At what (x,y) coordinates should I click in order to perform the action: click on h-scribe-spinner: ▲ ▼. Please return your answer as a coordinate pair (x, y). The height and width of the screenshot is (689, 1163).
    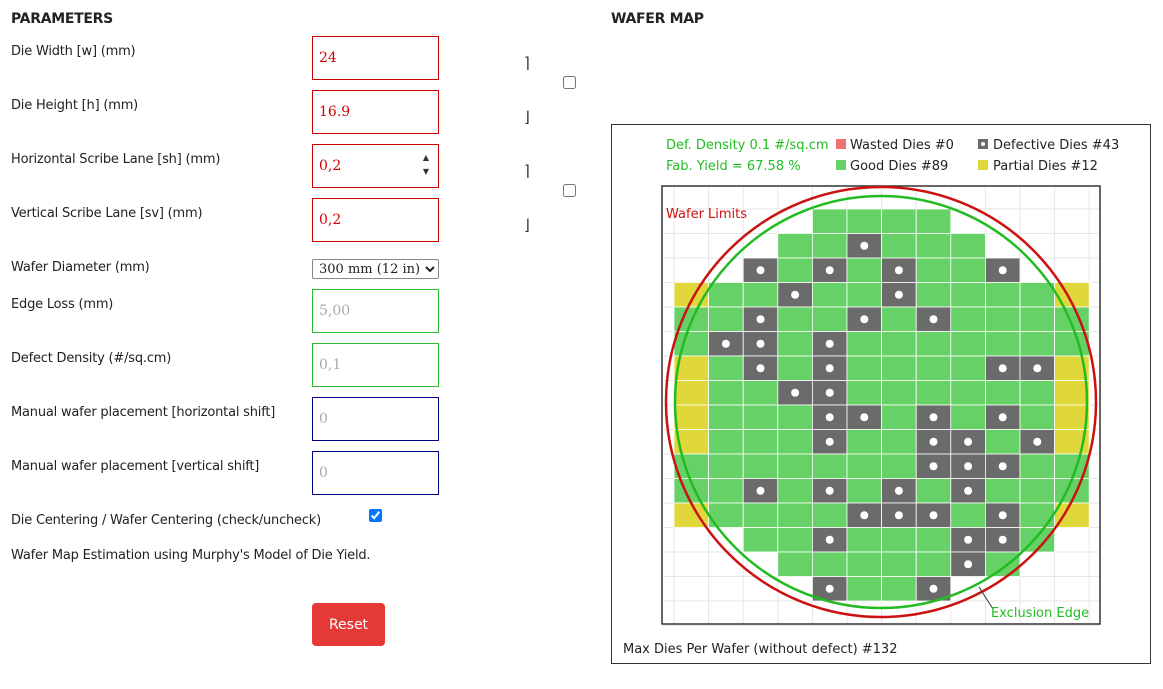
    Looking at the image, I should click on (426, 165).